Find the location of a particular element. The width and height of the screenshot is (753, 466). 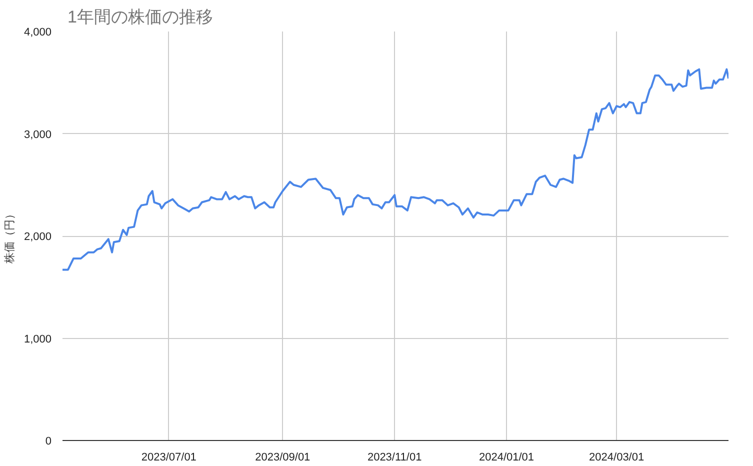

y-tick-label: 4,000 is located at coordinates (38, 32).